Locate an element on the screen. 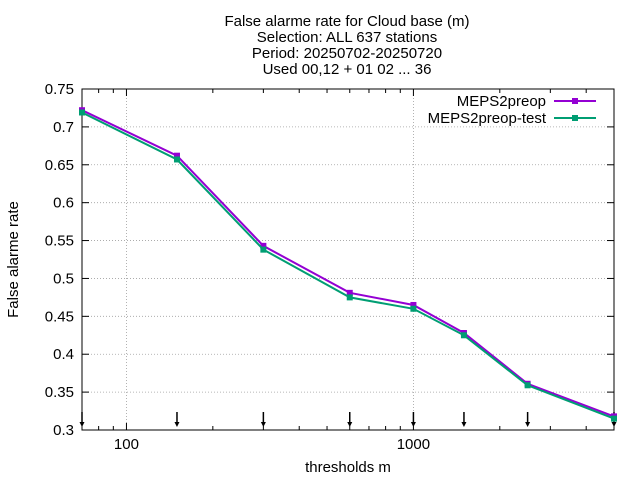 Image resolution: width=640 pixels, height=480 pixels. title-line: Selection: ALL 637 stations is located at coordinates (347, 37).